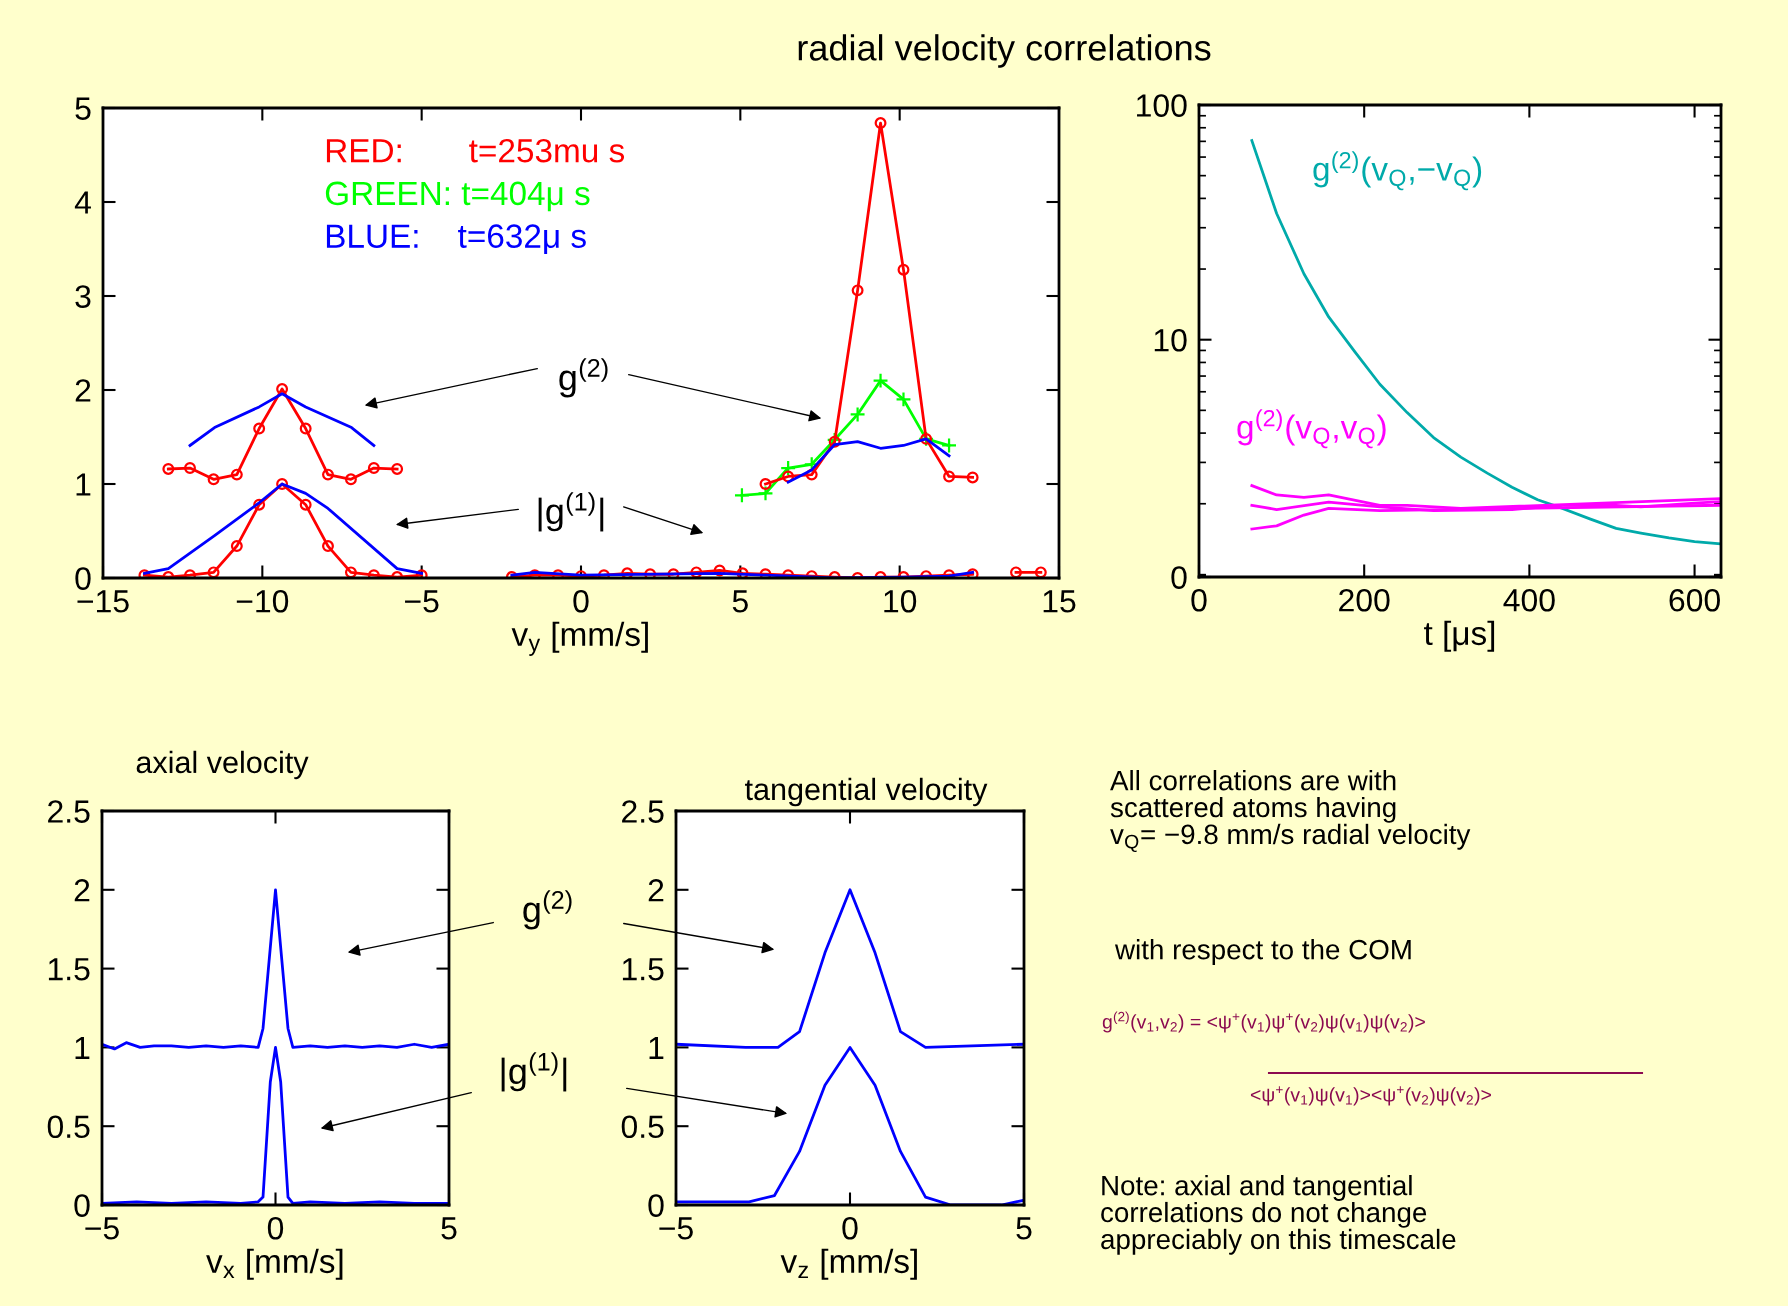 The height and width of the screenshot is (1306, 1788). What do you see at coordinates (1004, 51) in the screenshot?
I see `chart-title: radial velocity correlations` at bounding box center [1004, 51].